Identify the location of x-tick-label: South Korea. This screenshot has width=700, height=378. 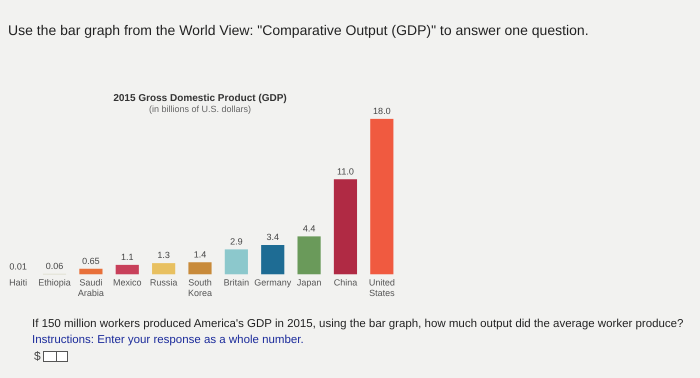
(200, 287).